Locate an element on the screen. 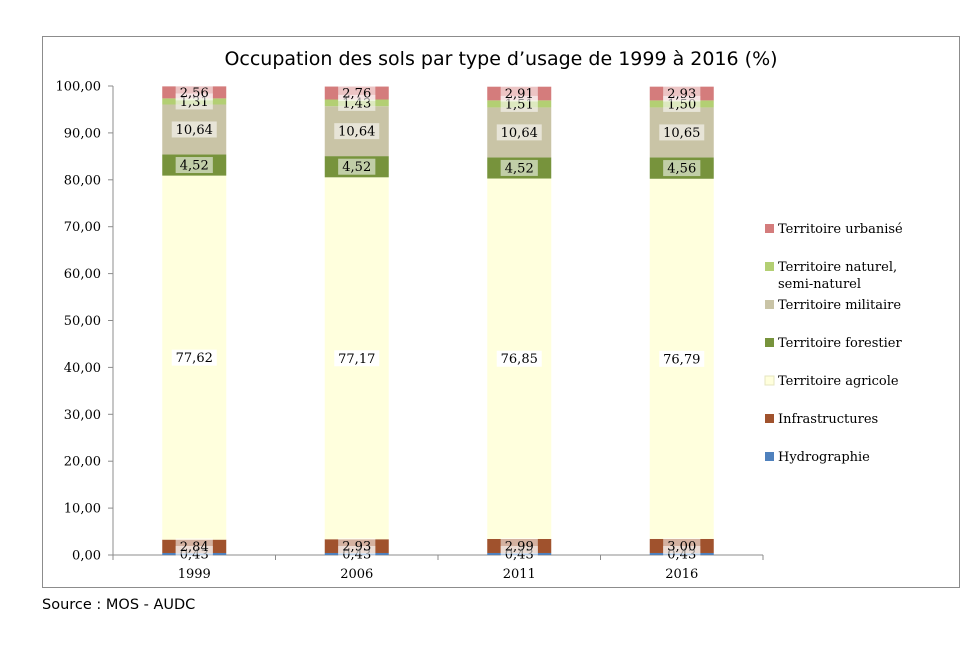 The image size is (974, 658). data-label: 10,65 is located at coordinates (681, 133).